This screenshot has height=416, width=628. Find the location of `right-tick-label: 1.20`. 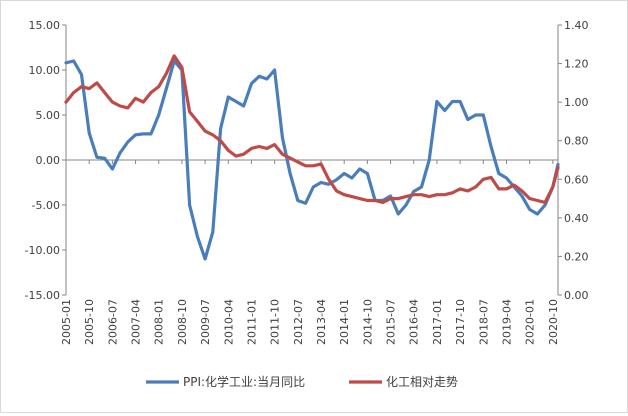

right-tick-label: 1.20 is located at coordinates (576, 64).